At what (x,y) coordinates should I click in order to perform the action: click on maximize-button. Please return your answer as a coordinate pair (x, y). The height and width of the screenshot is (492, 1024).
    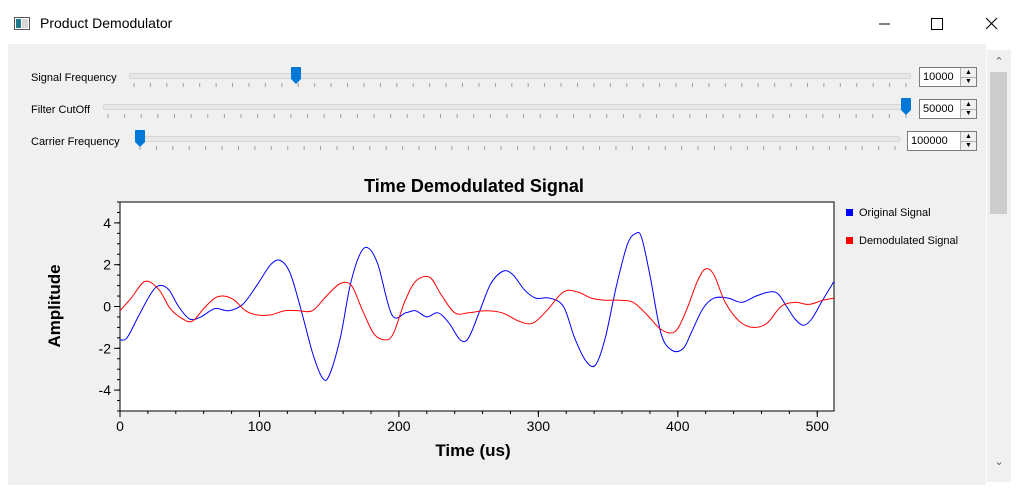
    Looking at the image, I should click on (936, 24).